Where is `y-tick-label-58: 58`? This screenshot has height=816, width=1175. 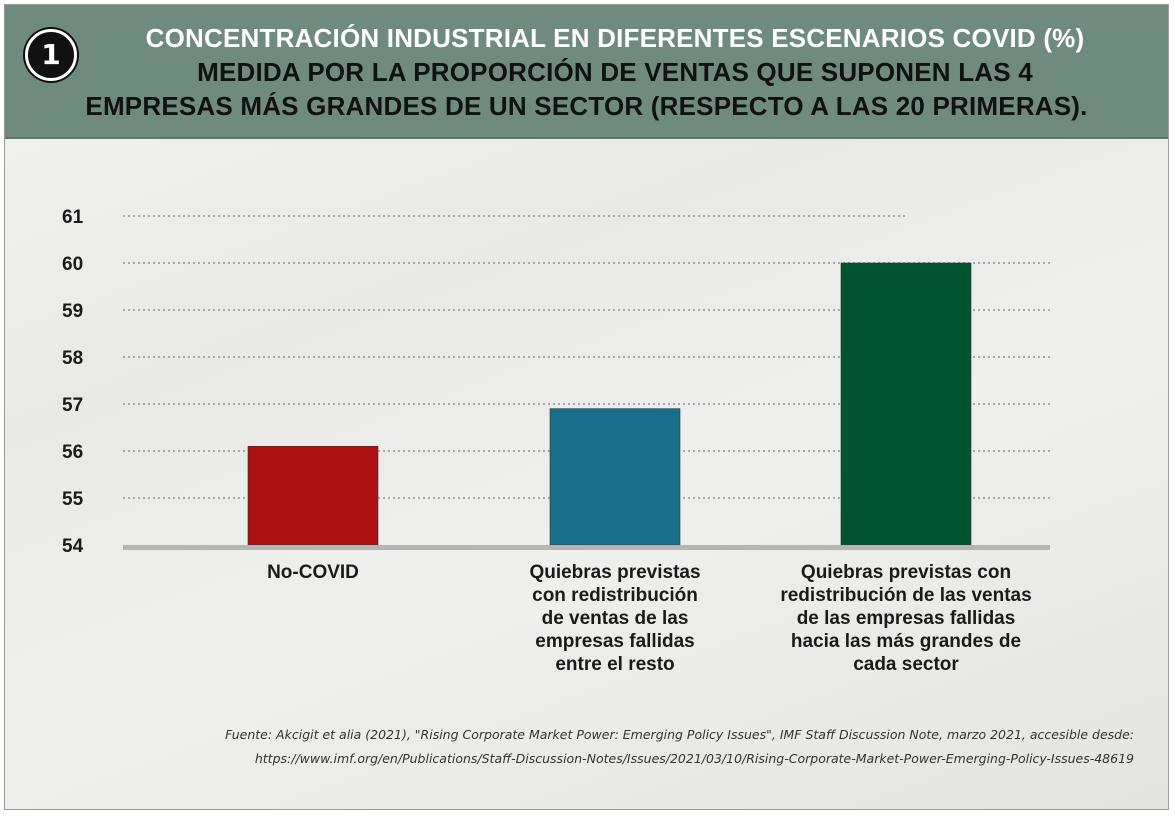 y-tick-label-58: 58 is located at coordinates (72, 358).